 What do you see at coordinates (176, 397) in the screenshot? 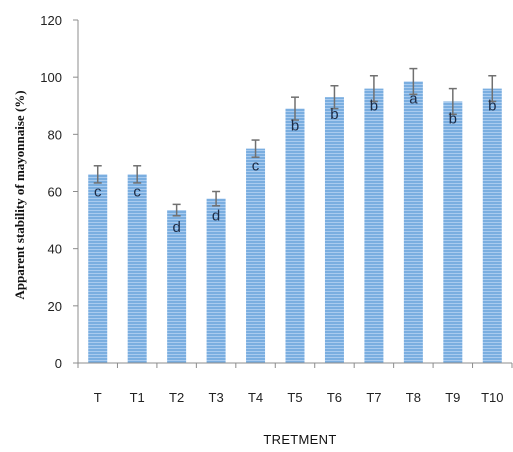
I see `x-tick-label: T2` at bounding box center [176, 397].